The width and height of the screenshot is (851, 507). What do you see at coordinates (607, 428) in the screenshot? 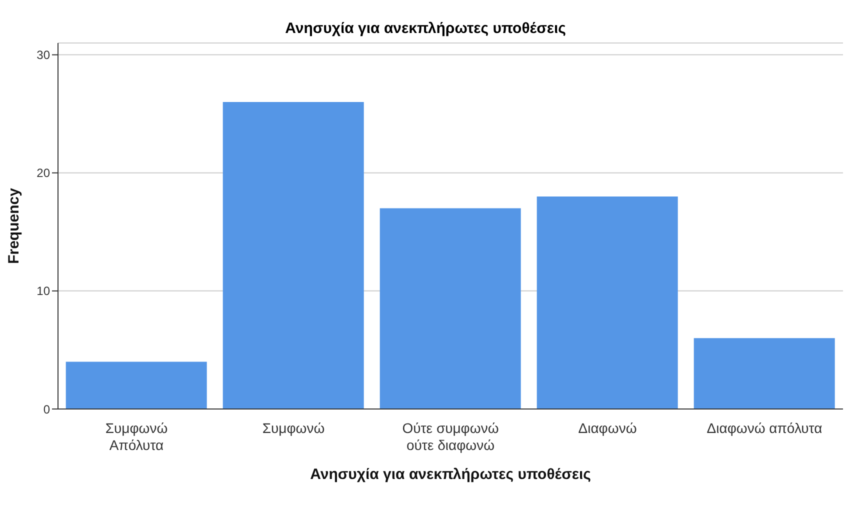
I see `x-tick-label: Διαφωνώ` at bounding box center [607, 428].